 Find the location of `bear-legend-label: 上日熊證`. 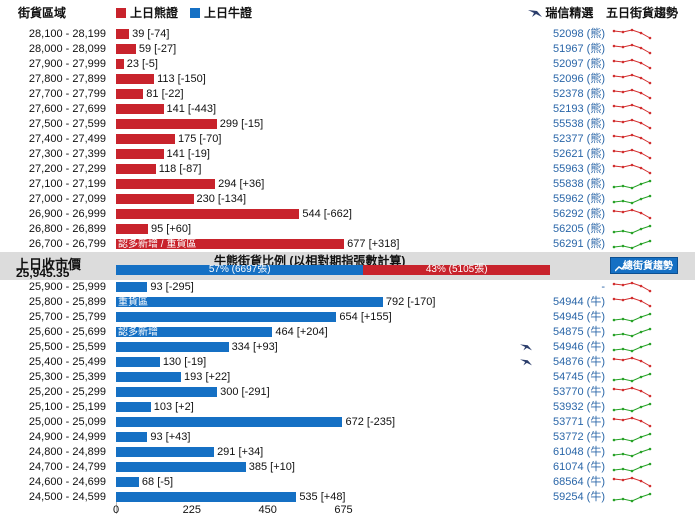

bear-legend-label: 上日熊證 is located at coordinates (154, 13).